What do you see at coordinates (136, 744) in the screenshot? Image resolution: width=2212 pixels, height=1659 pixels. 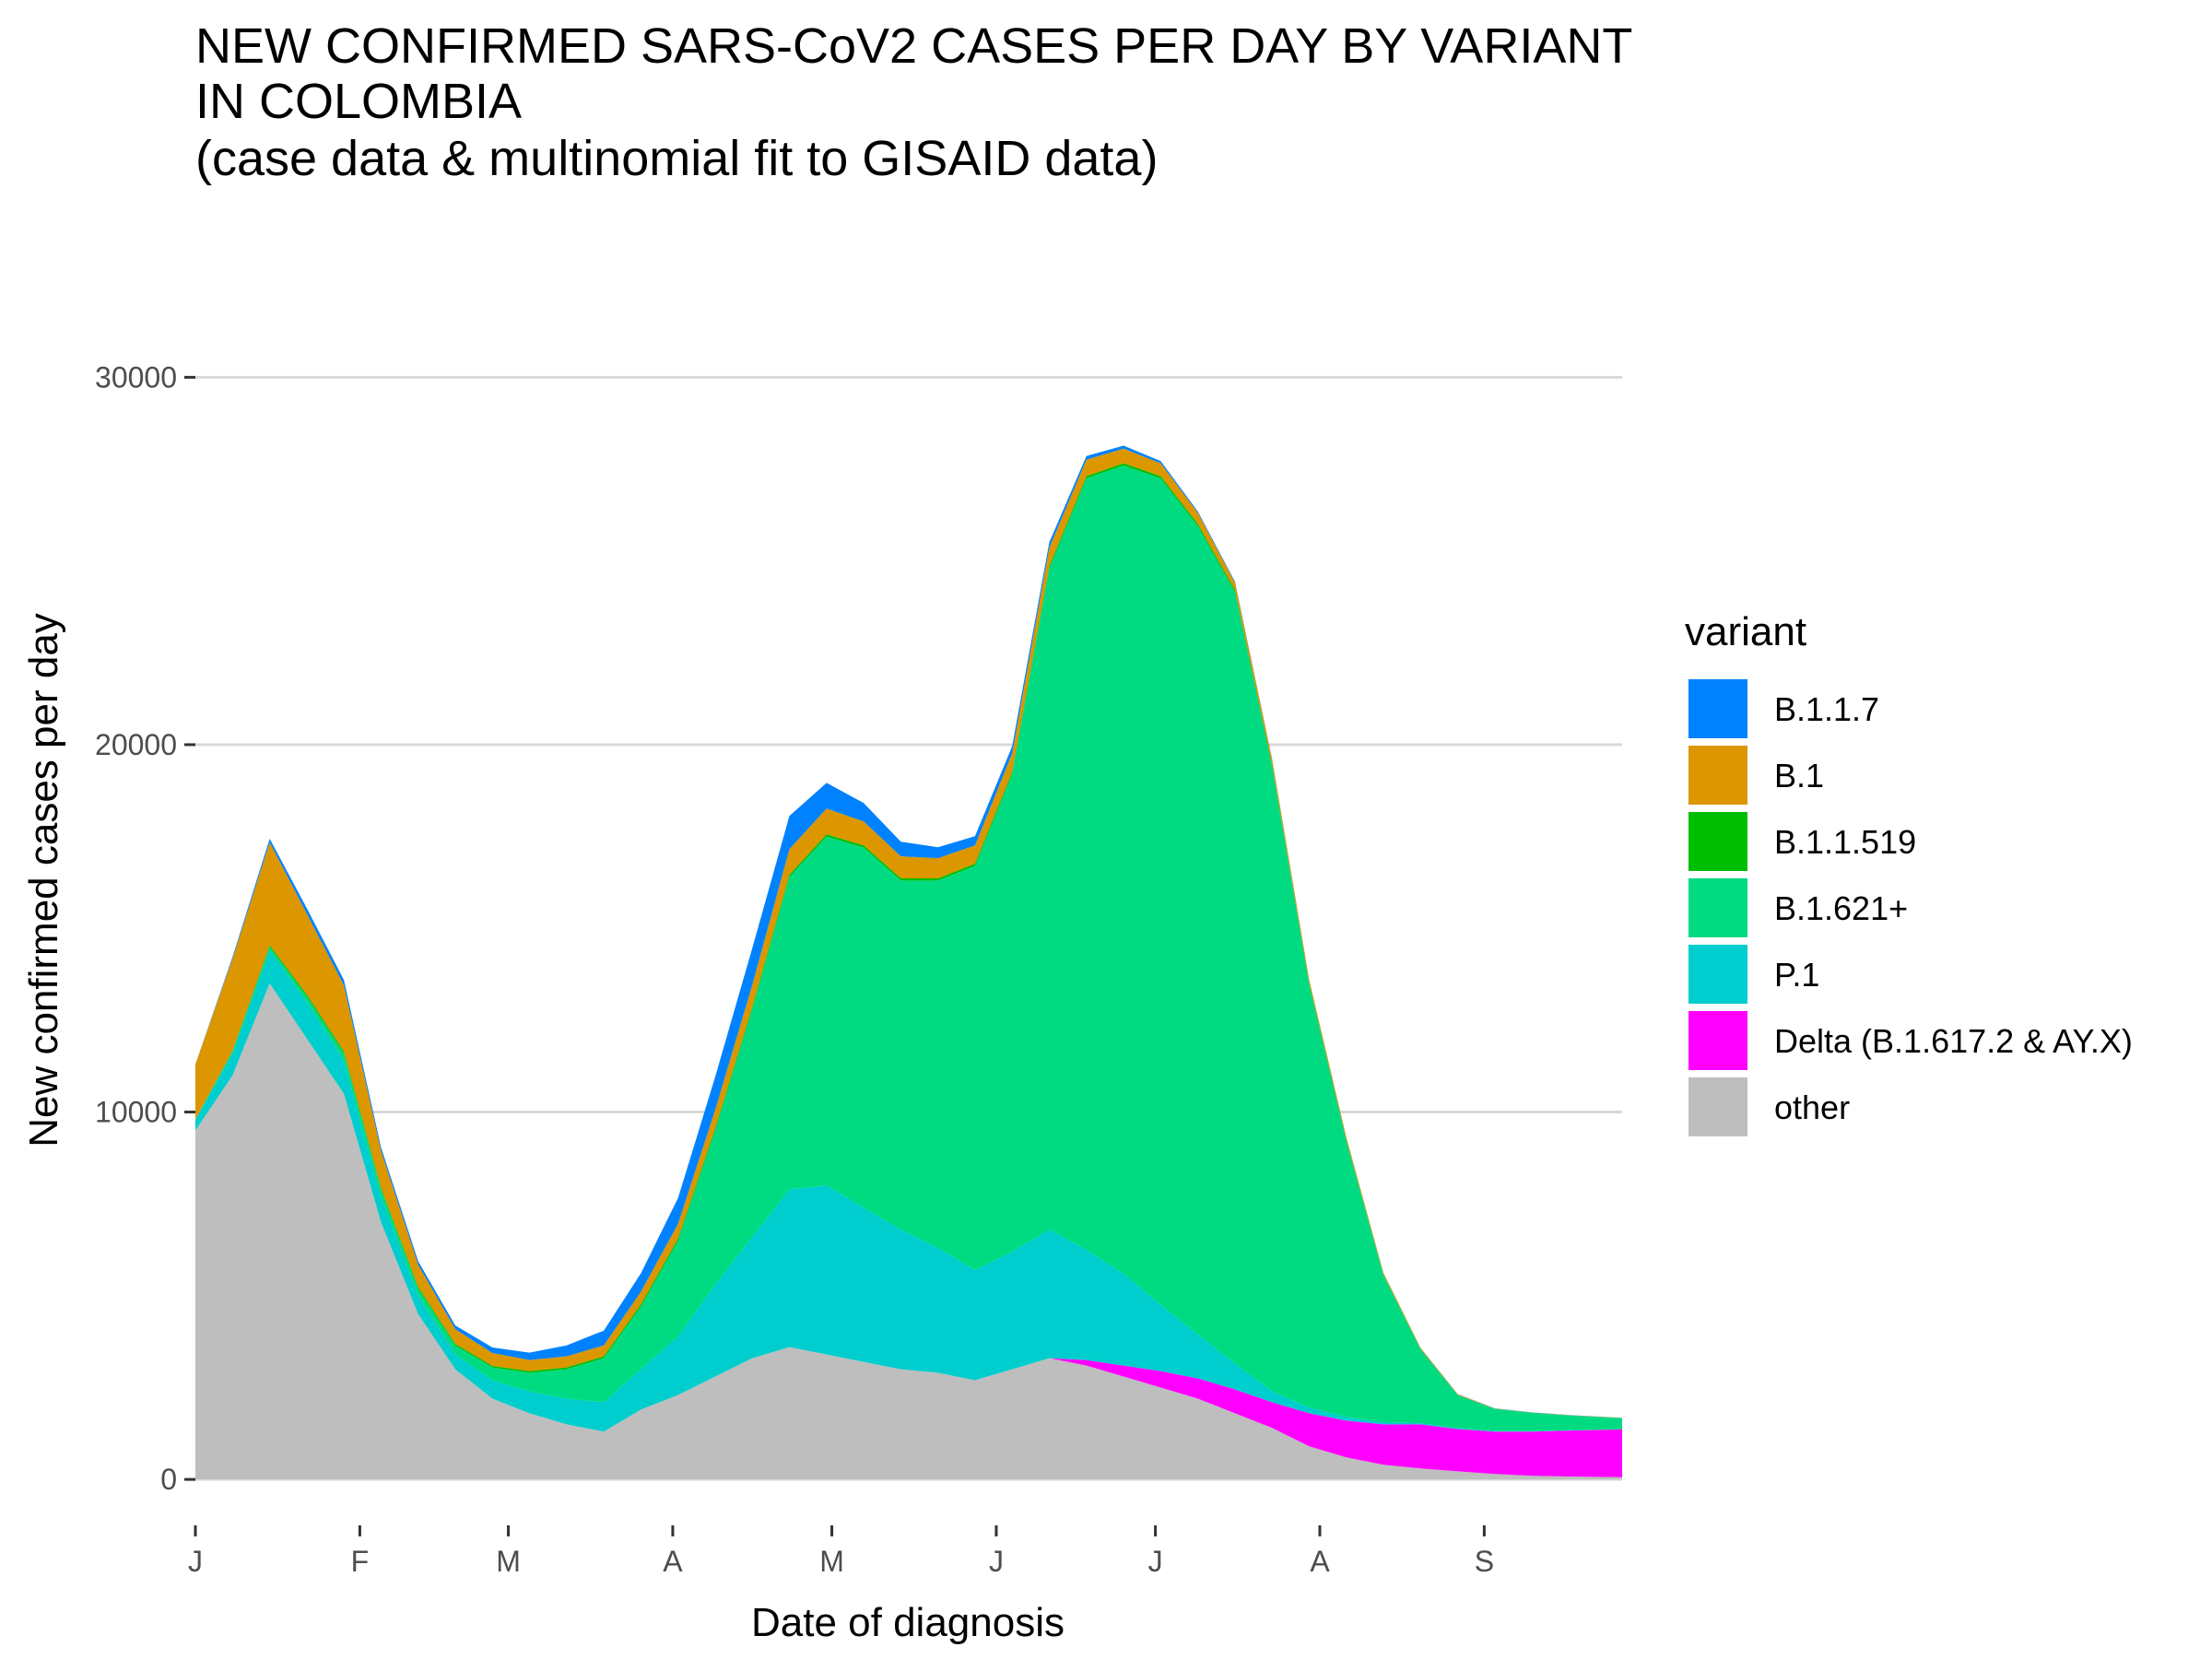 I see `y-tick-label: 20000` at bounding box center [136, 744].